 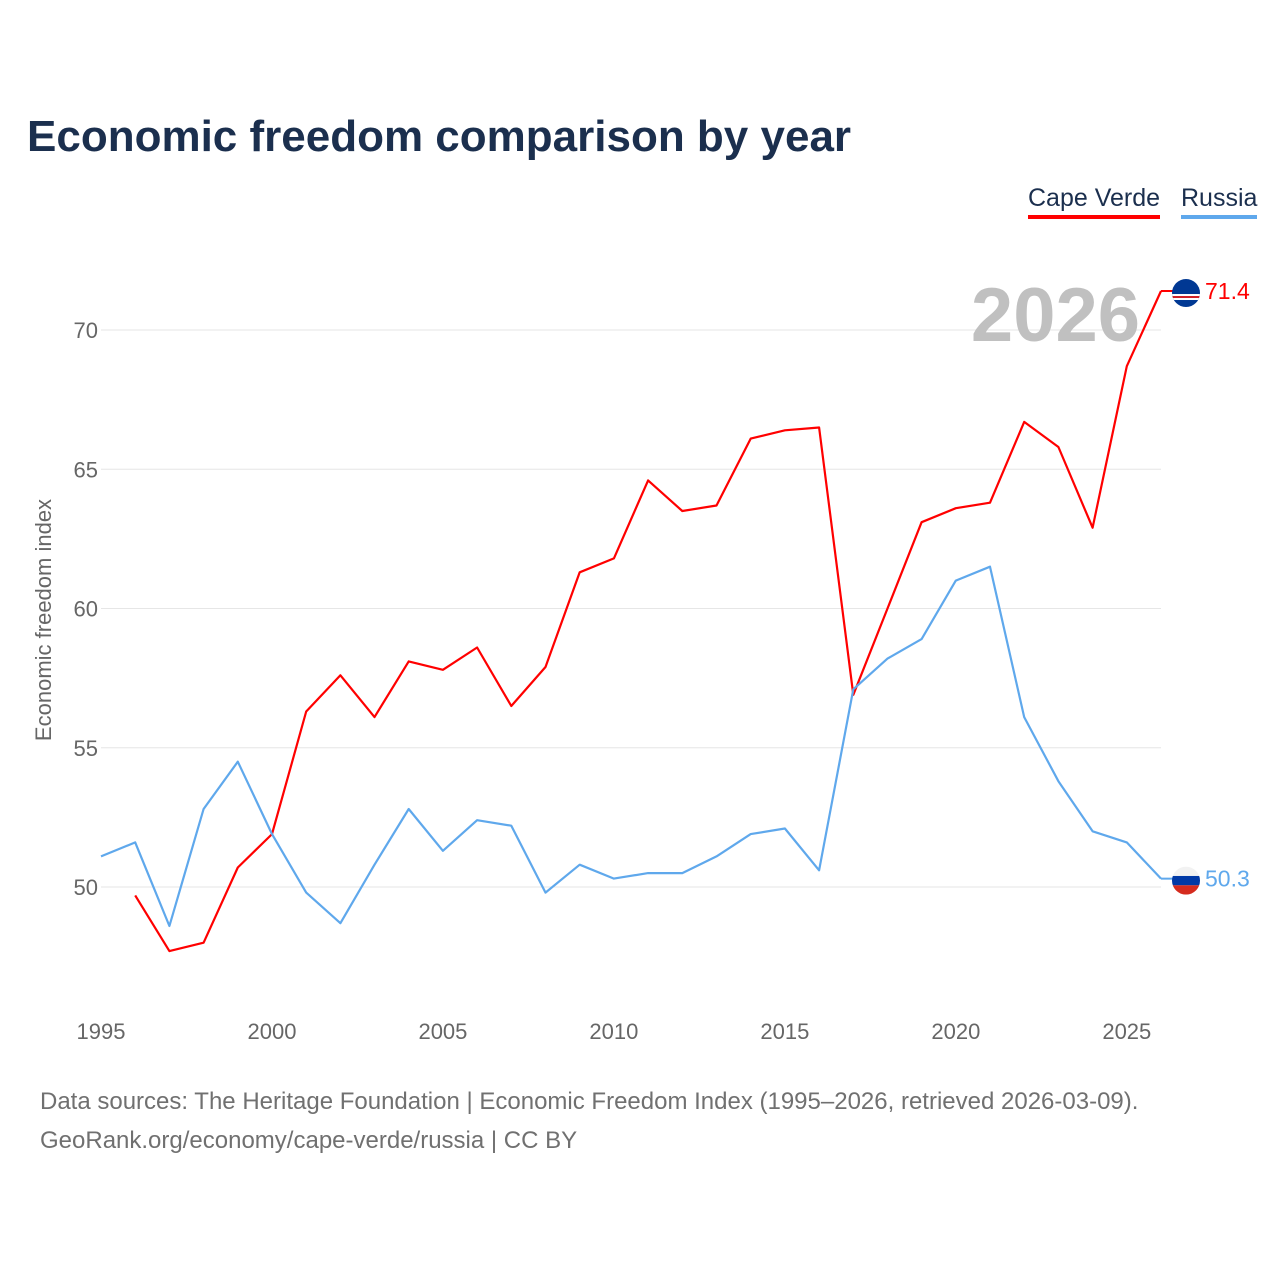 I want to click on y-tick-label: 65, so click(x=86, y=469).